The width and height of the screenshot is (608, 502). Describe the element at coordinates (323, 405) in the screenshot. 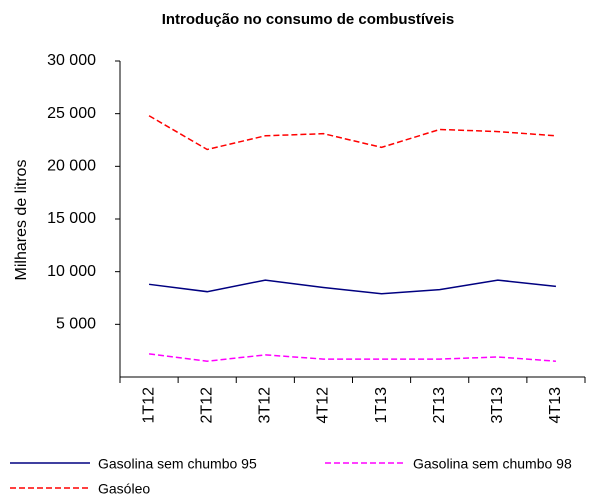

I see `x-tick-label: 4T12` at that location.